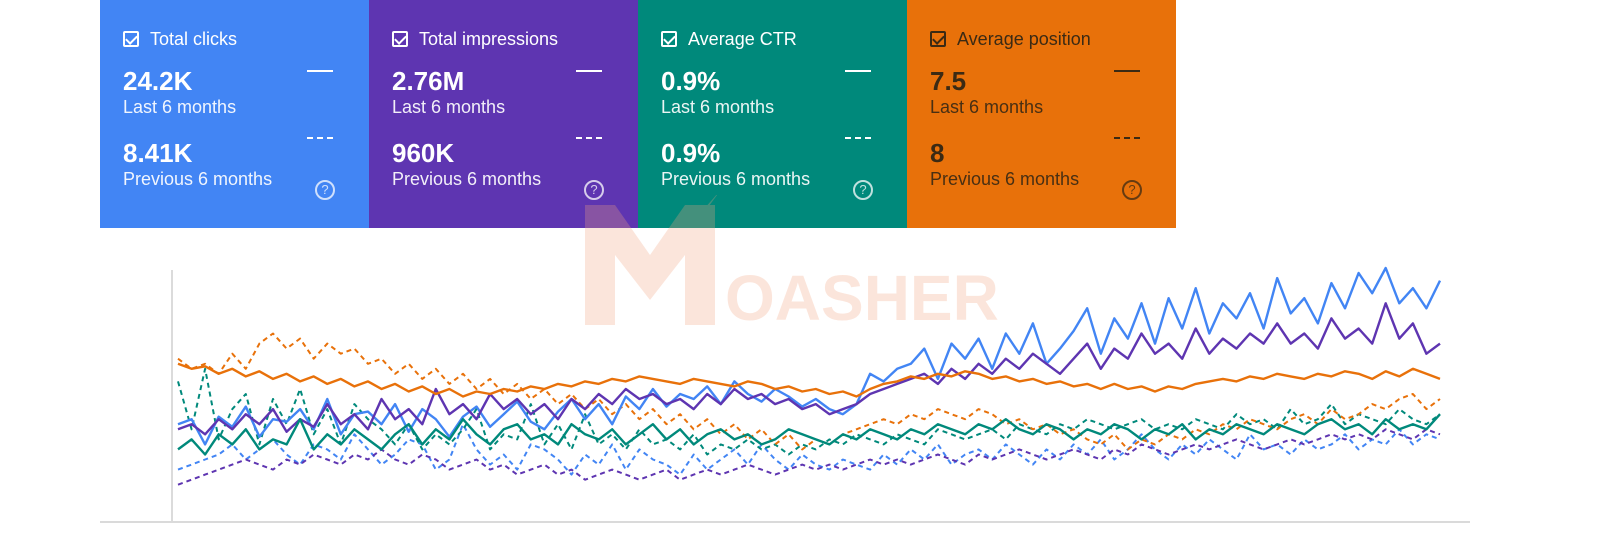  Describe the element at coordinates (742, 38) in the screenshot. I see `card-title: Average CTR` at that location.